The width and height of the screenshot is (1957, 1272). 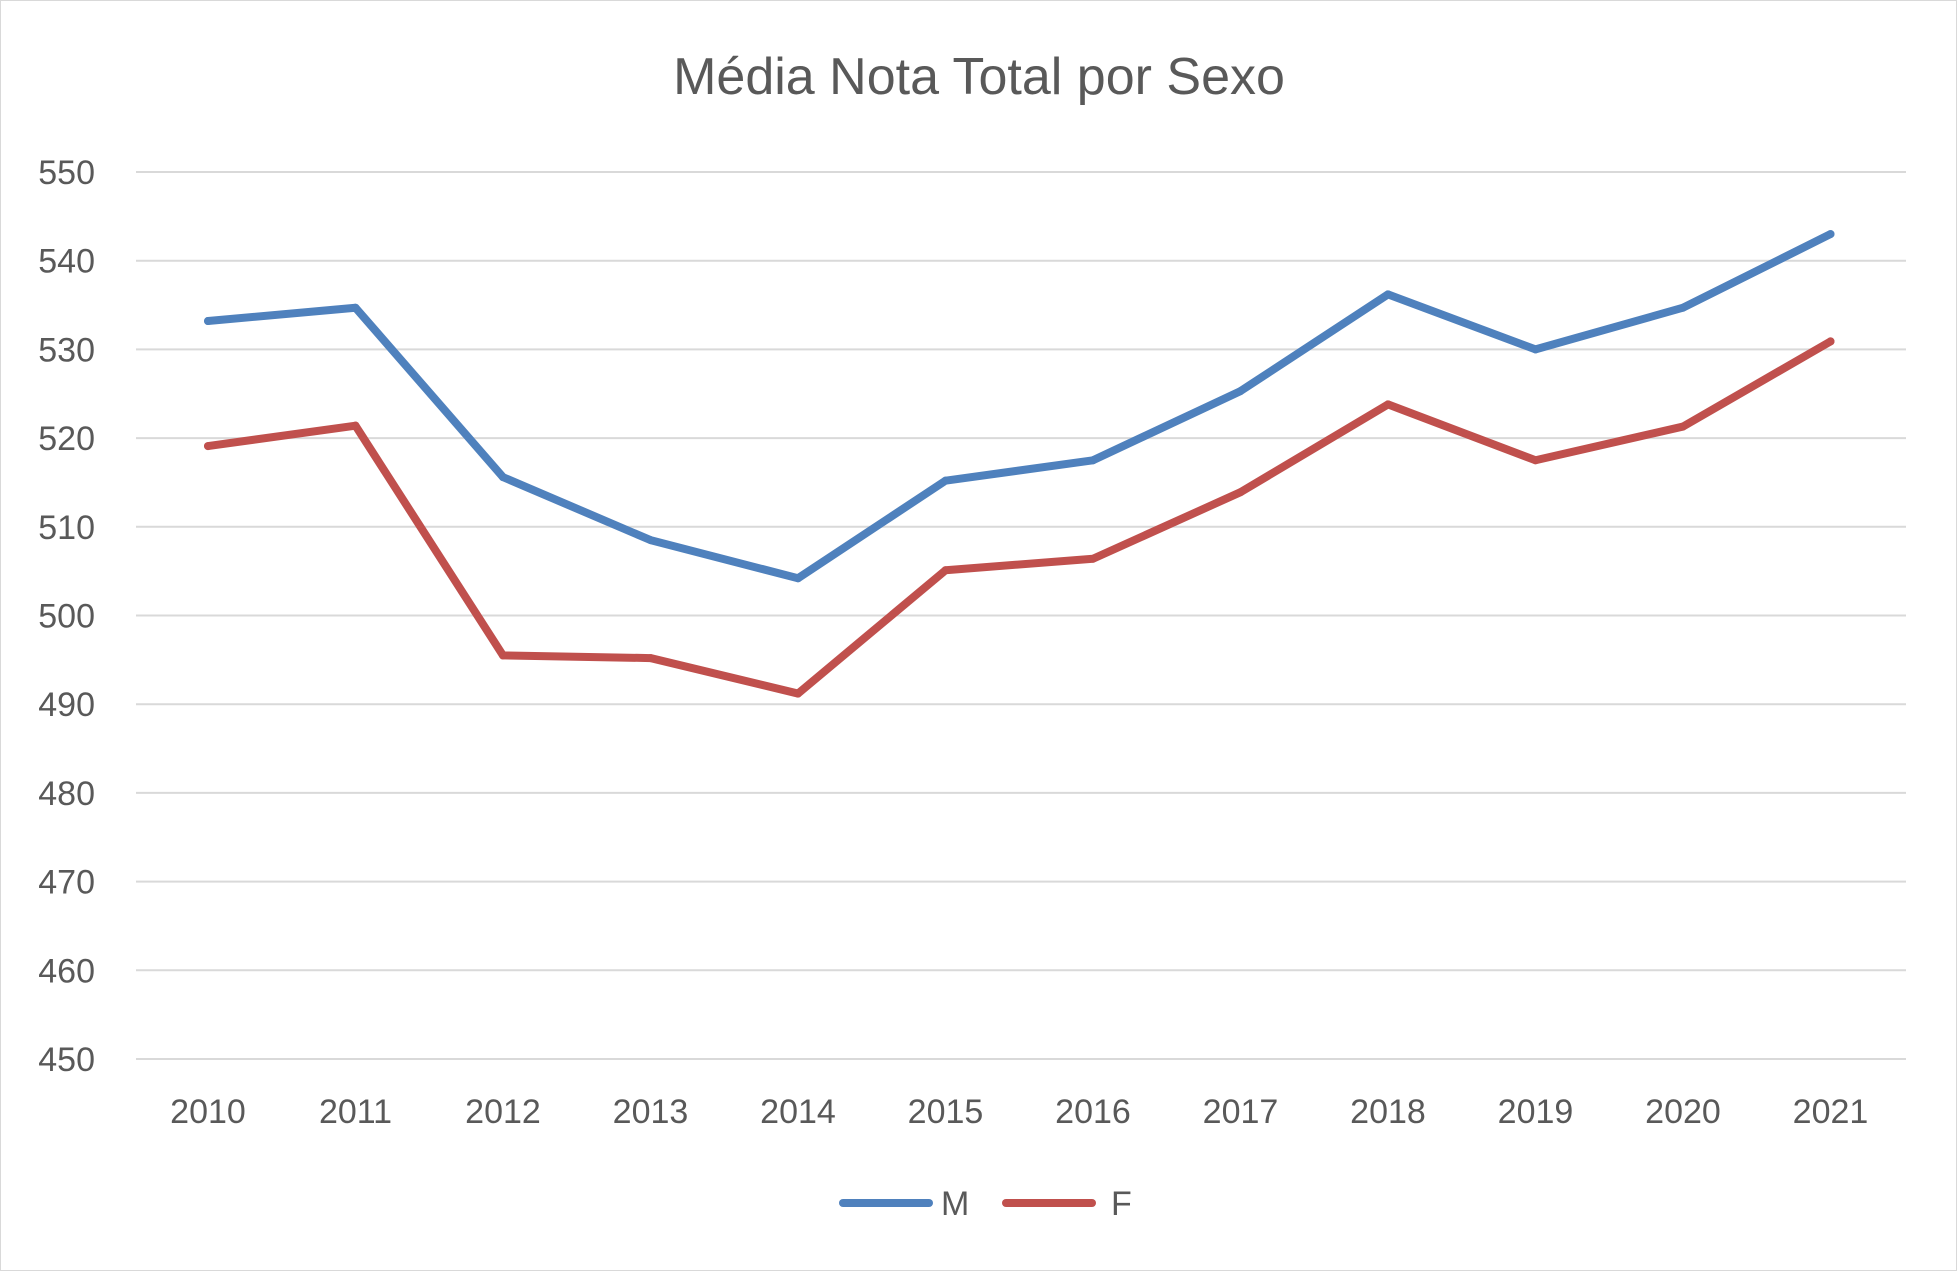 I want to click on data-point-F-2013, so click(x=650, y=658).